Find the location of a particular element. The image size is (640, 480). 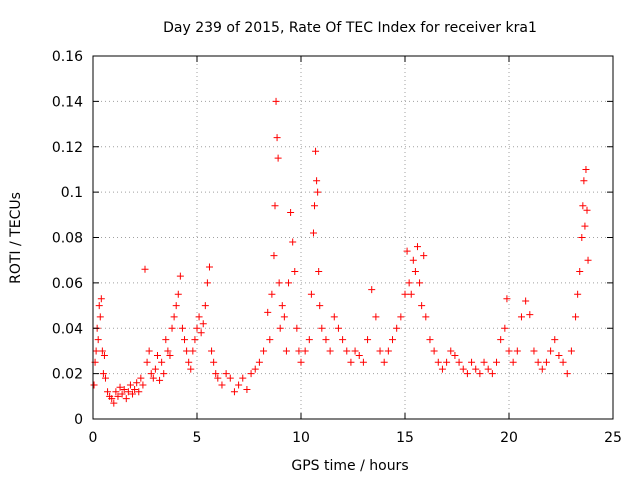

x-tick-label: 10 is located at coordinates (301, 438).